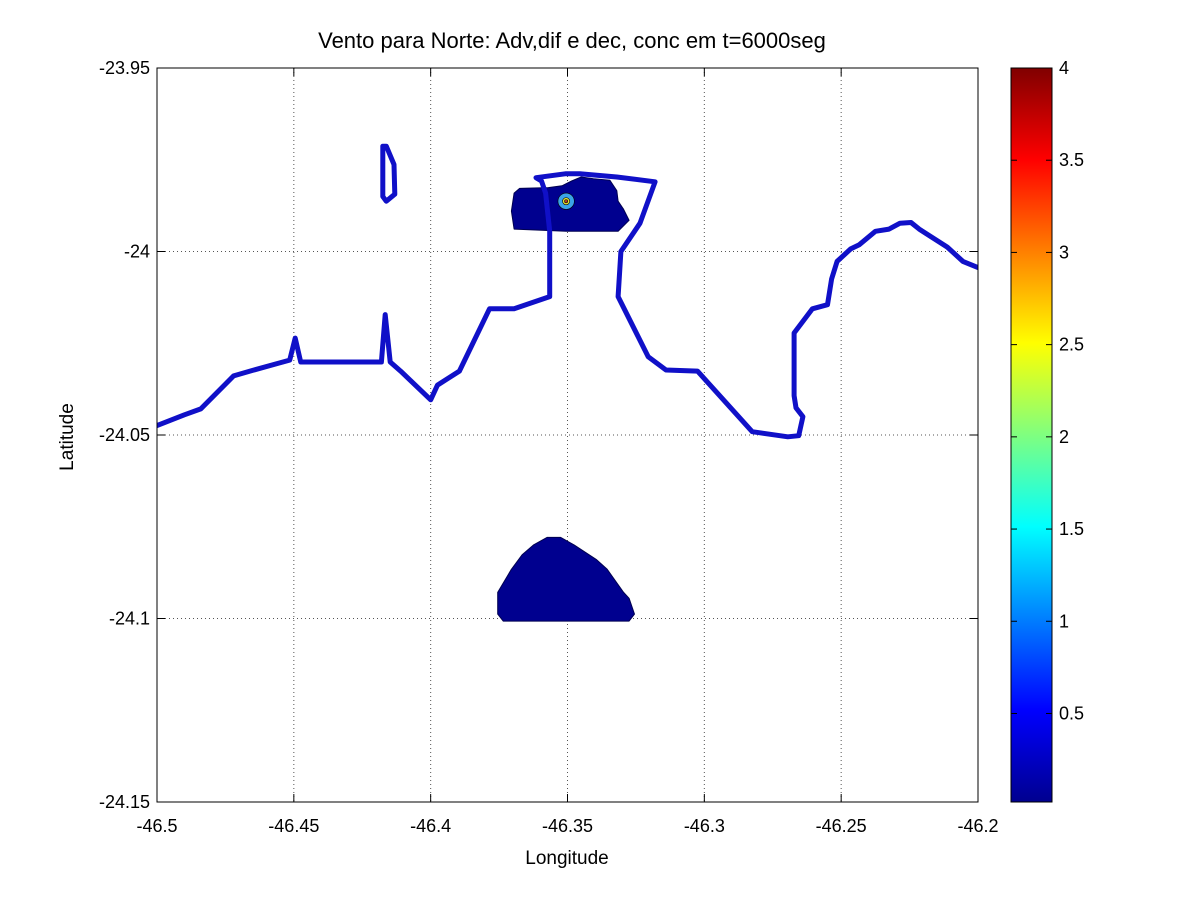 The width and height of the screenshot is (1200, 900). Describe the element at coordinates (566, 858) in the screenshot. I see `x-axis-title: Longitude` at that location.